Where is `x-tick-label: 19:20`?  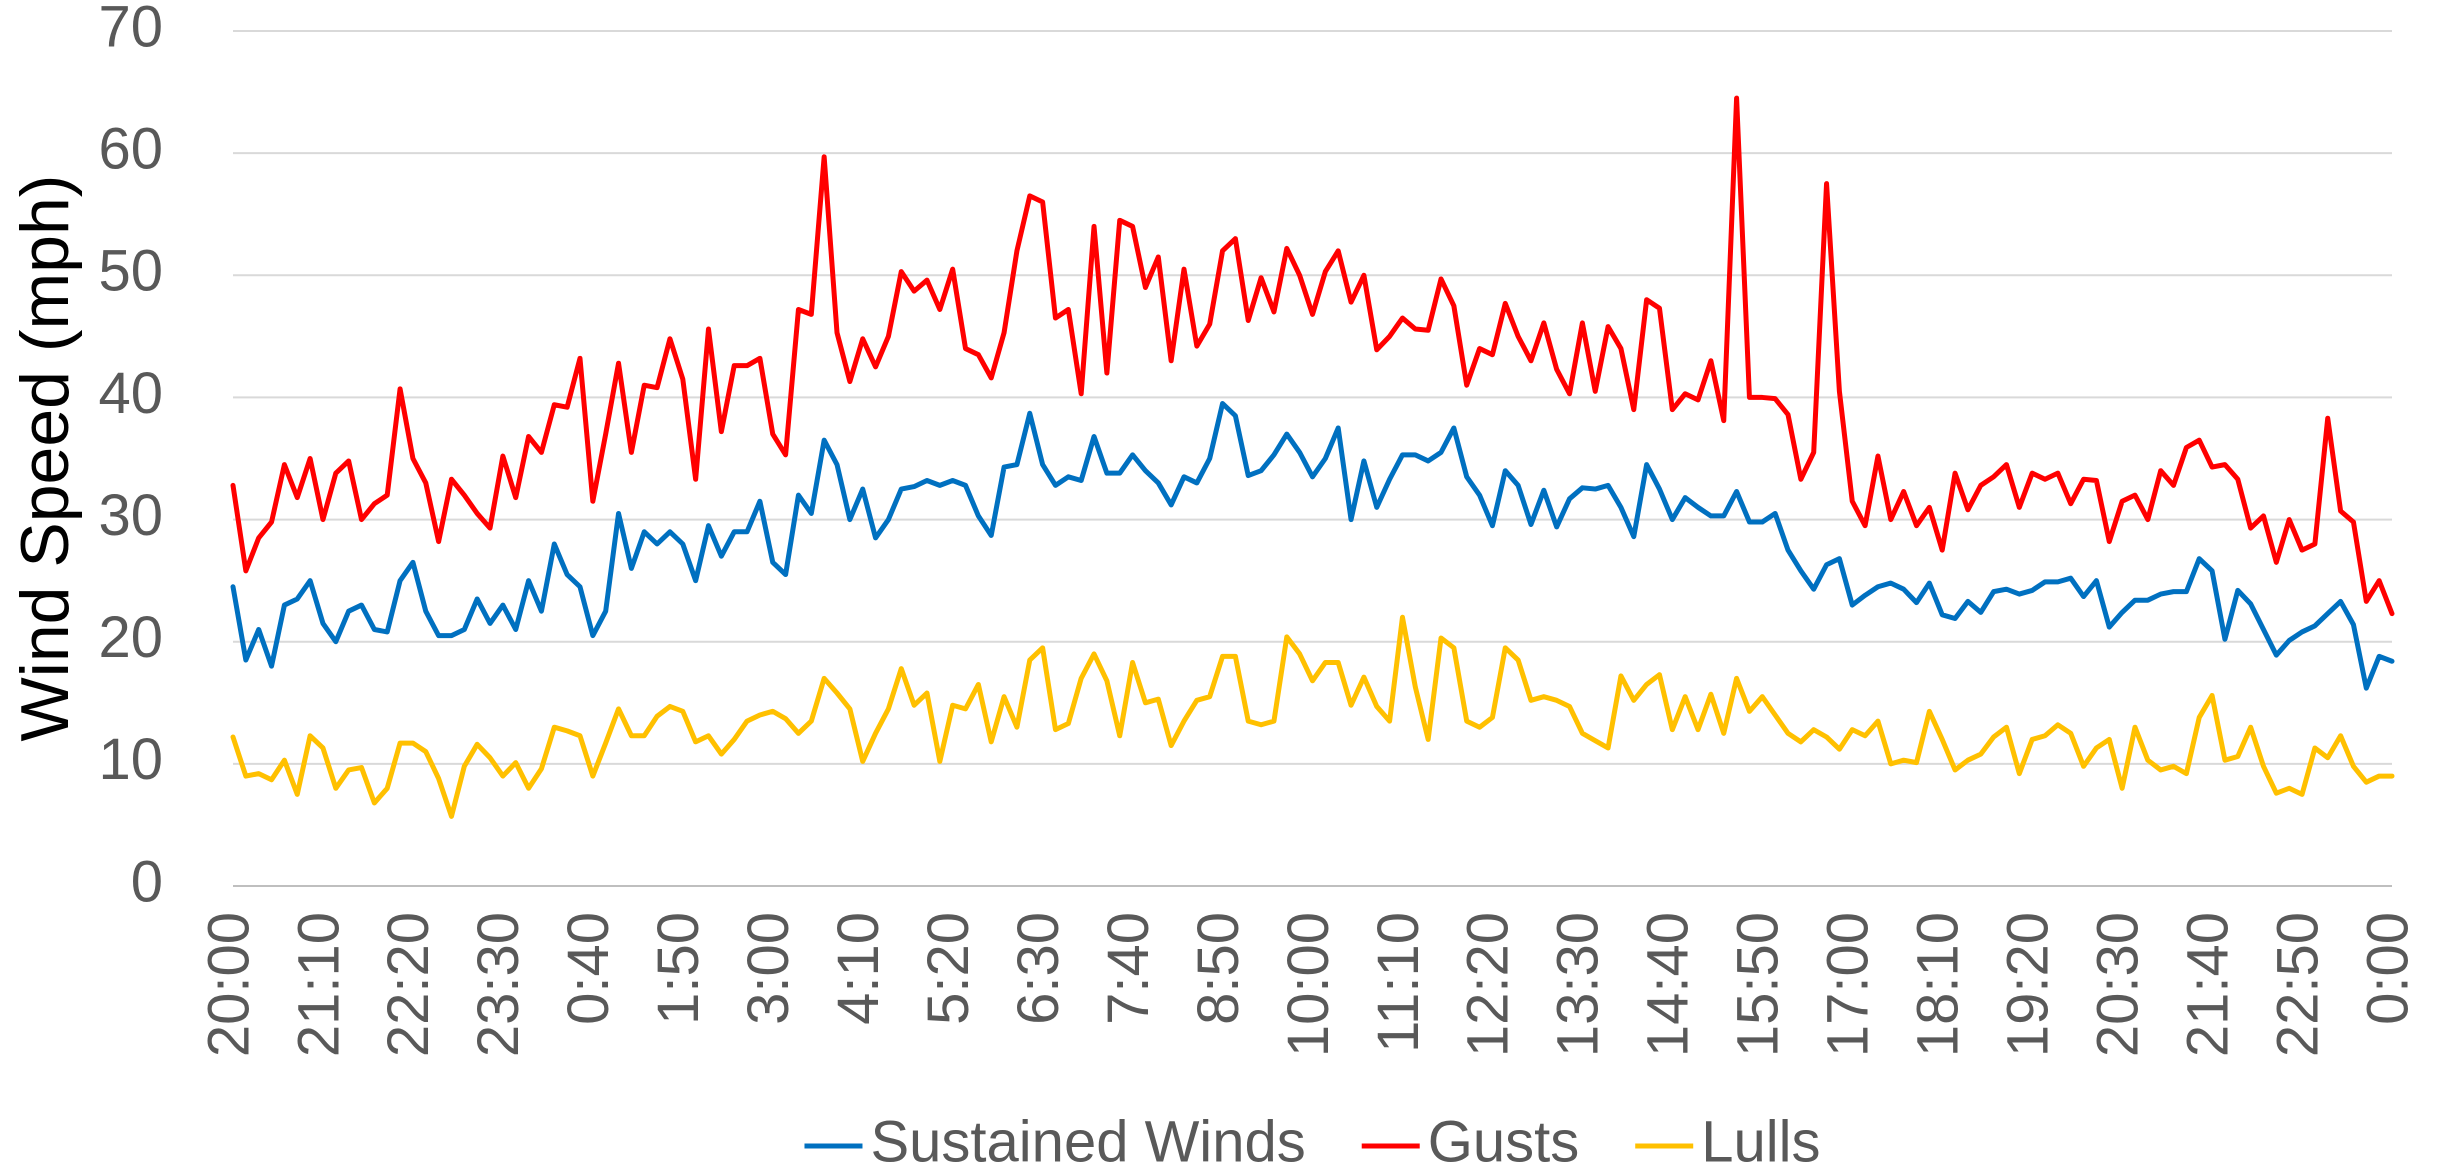
x-tick-label: 19:20 is located at coordinates (2027, 984).